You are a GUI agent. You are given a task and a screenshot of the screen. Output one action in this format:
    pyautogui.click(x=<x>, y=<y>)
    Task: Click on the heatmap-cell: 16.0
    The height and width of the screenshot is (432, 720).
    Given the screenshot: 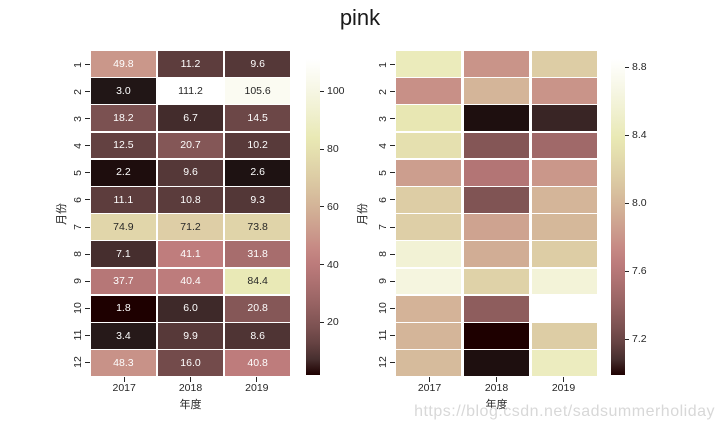 What is the action you would take?
    pyautogui.click(x=190, y=363)
    